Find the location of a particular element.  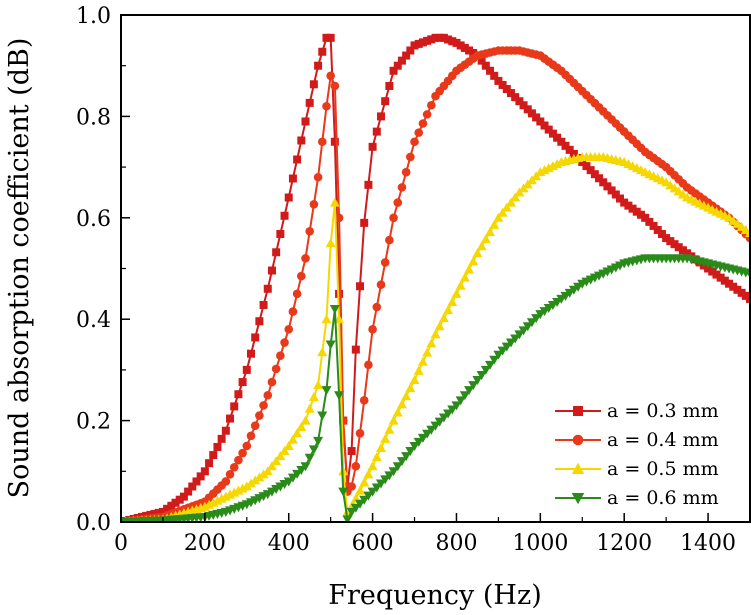

x-tick-label: 0 is located at coordinates (121, 543).